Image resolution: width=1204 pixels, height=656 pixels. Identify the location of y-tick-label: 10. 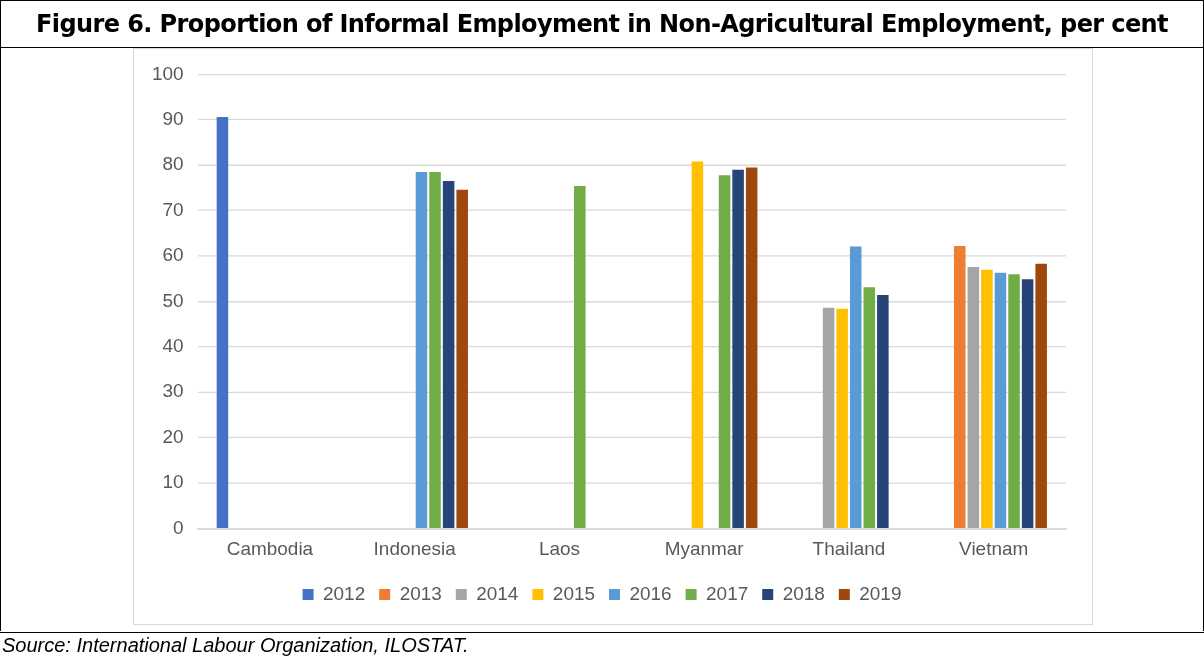
(173, 482).